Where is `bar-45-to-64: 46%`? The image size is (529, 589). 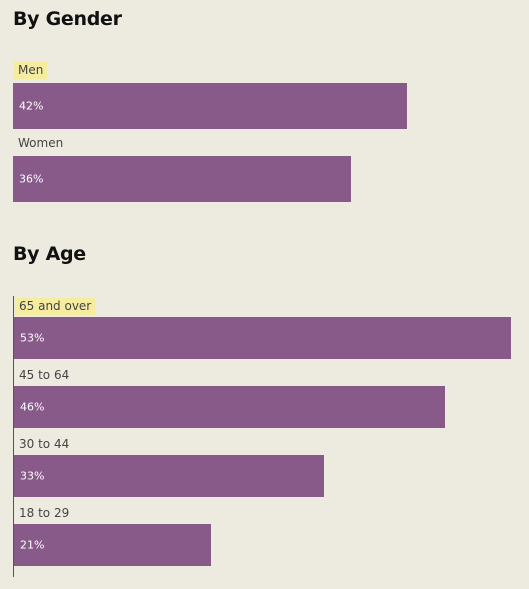 bar-45-to-64: 46% is located at coordinates (229, 407).